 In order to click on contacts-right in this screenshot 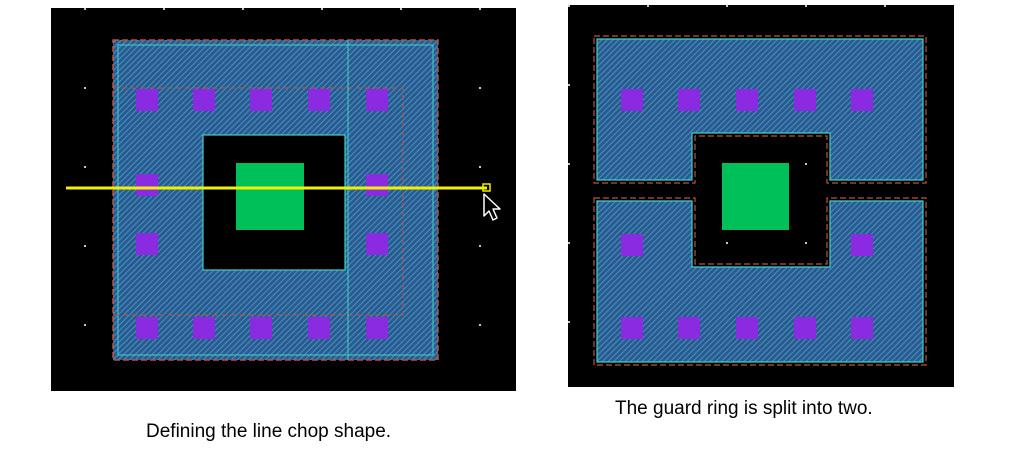, I will do `click(747, 214)`.